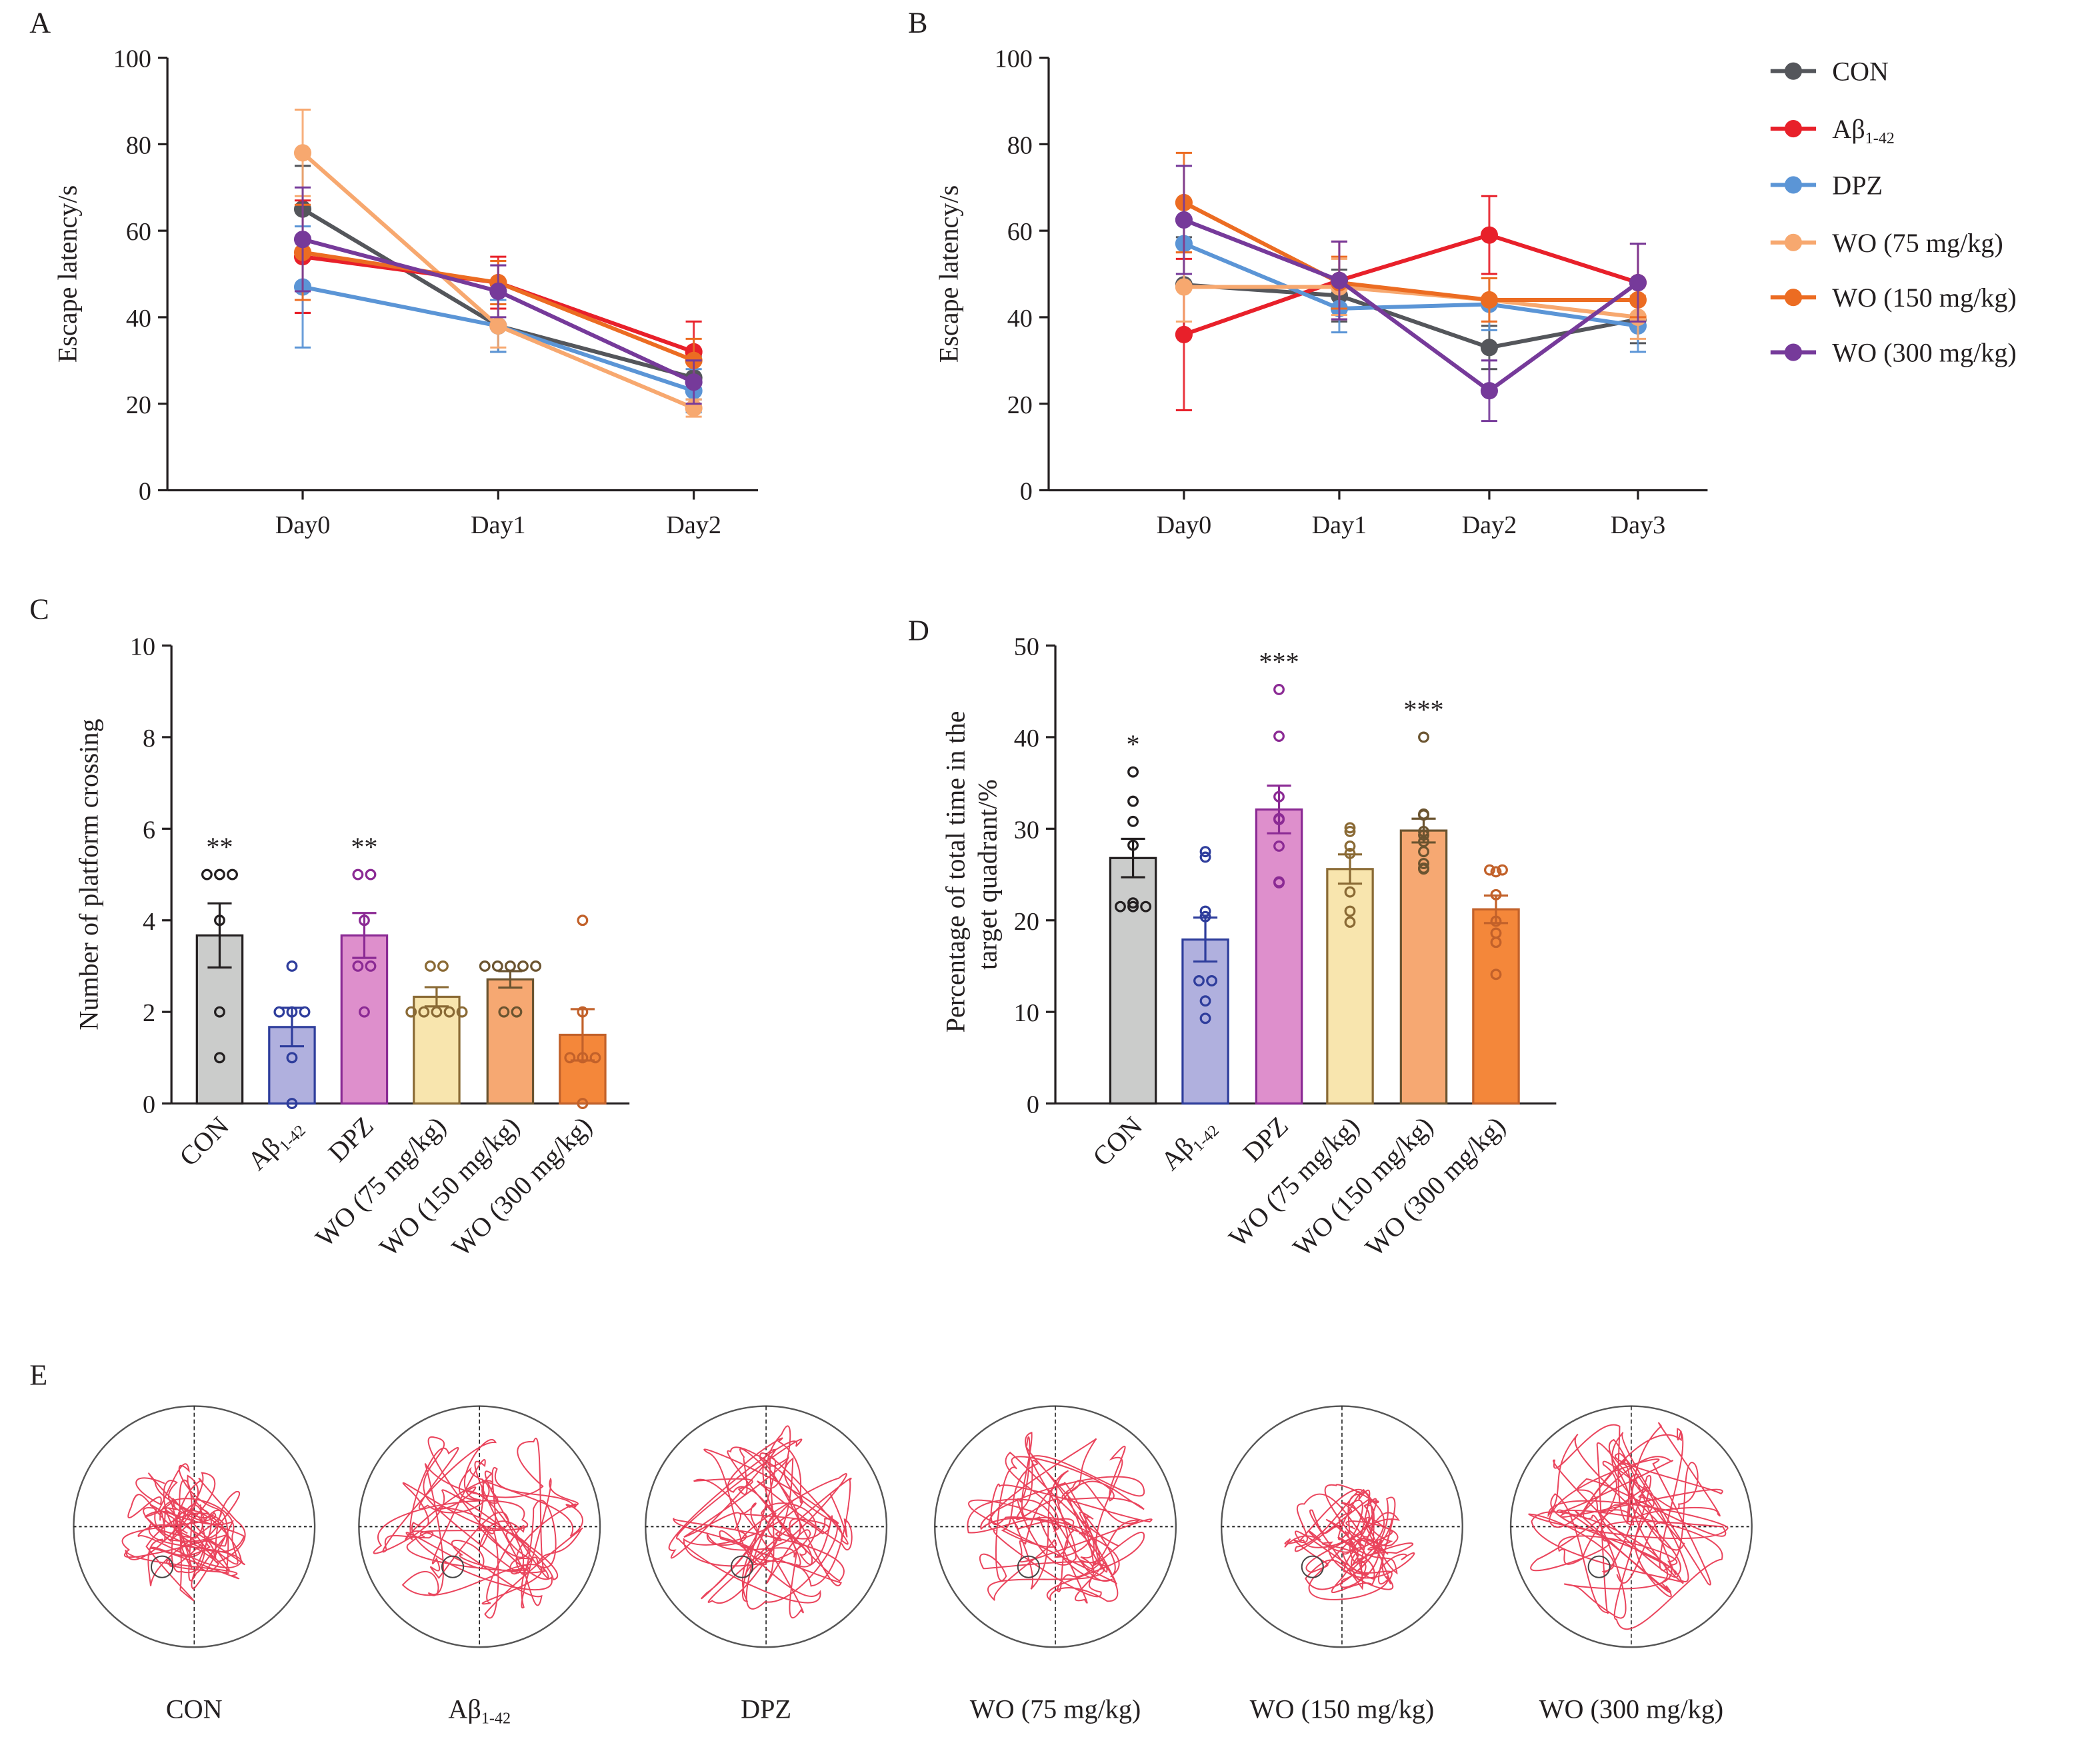 The image size is (2100, 1737). I want to click on x-tick-label: Day1, so click(498, 525).